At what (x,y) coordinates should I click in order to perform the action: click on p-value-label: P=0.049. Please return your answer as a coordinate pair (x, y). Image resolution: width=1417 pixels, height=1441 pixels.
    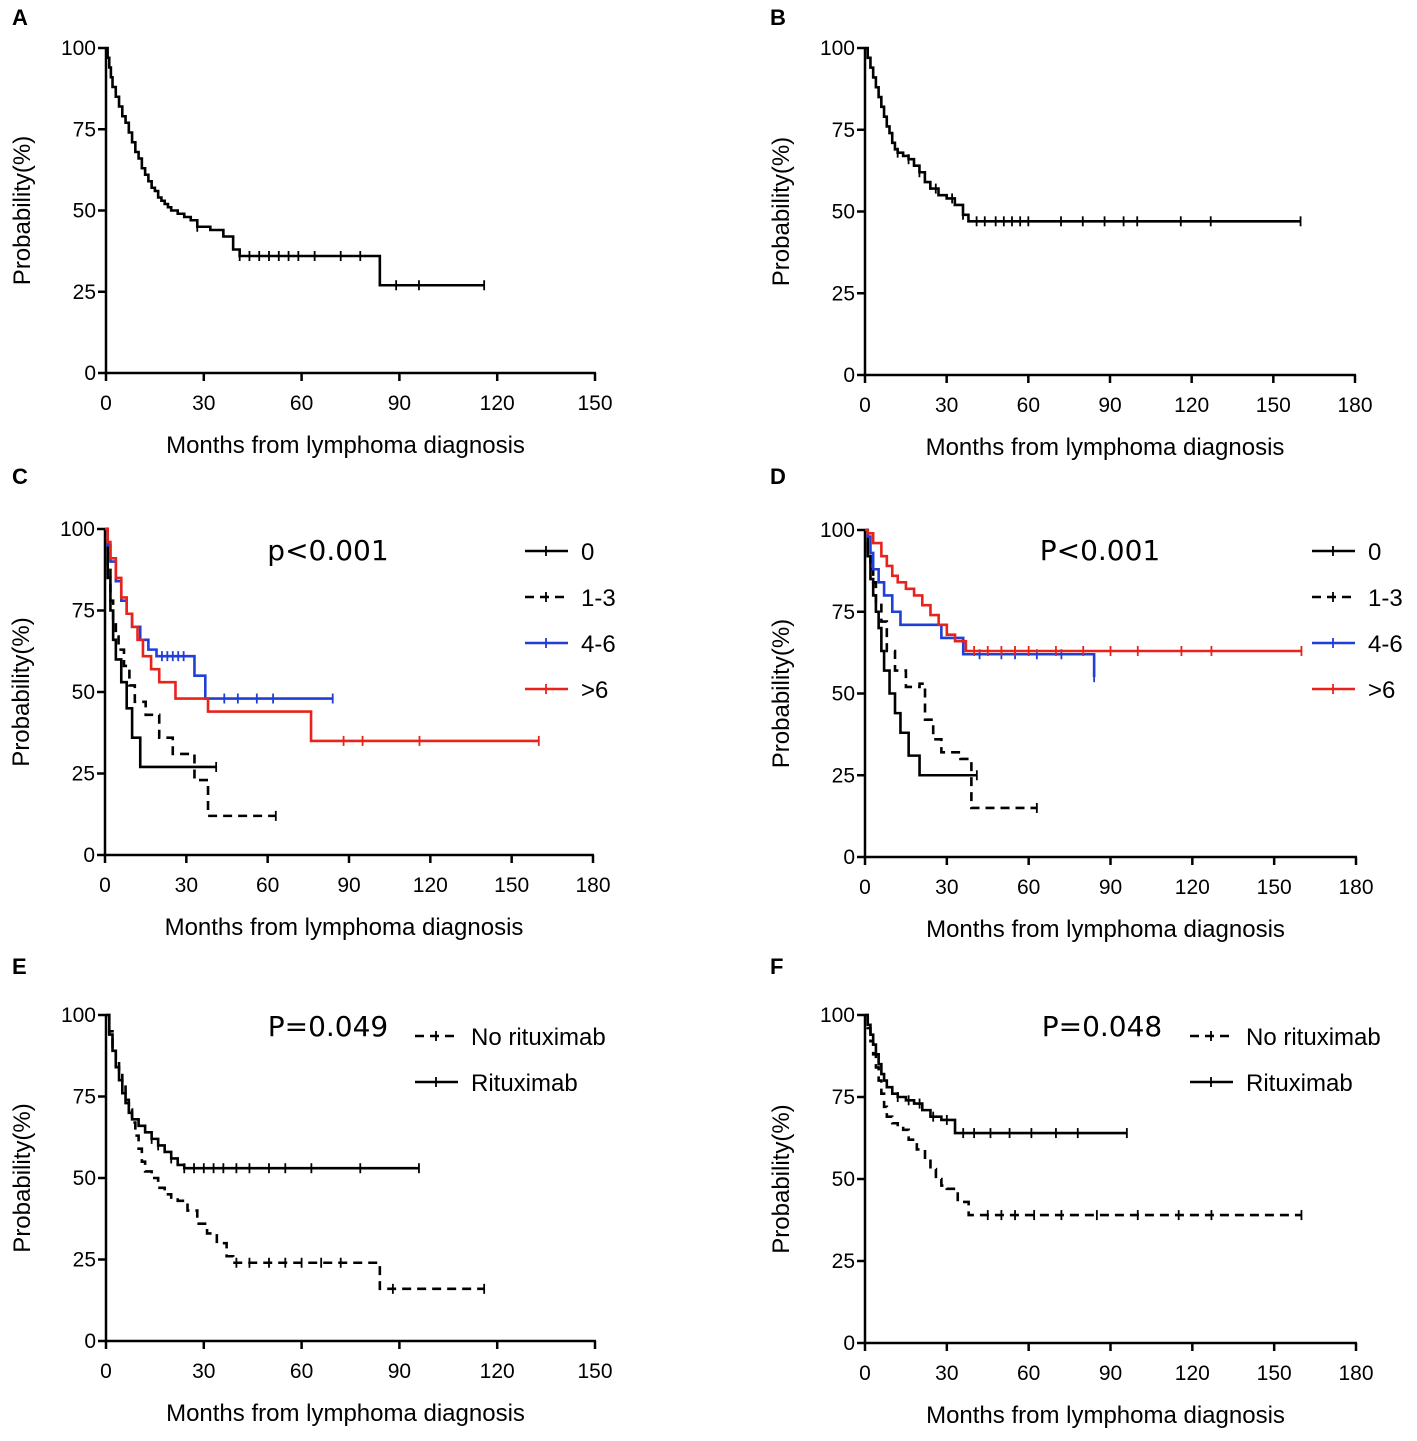
    Looking at the image, I should click on (328, 1026).